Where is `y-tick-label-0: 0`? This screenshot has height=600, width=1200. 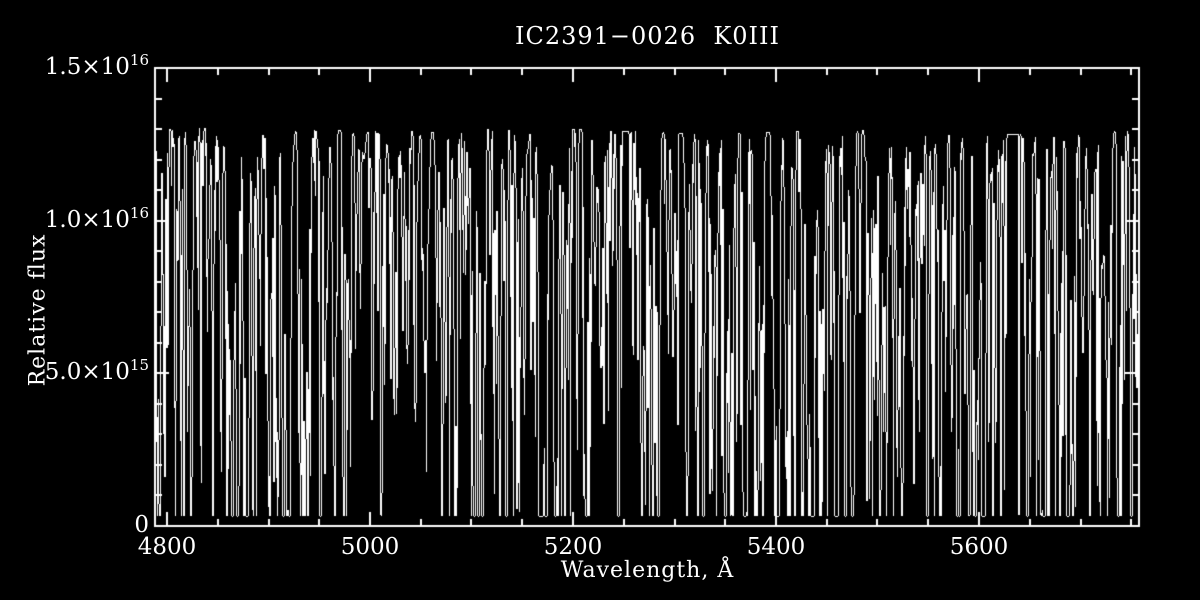 y-tick-label-0: 0 is located at coordinates (74, 525).